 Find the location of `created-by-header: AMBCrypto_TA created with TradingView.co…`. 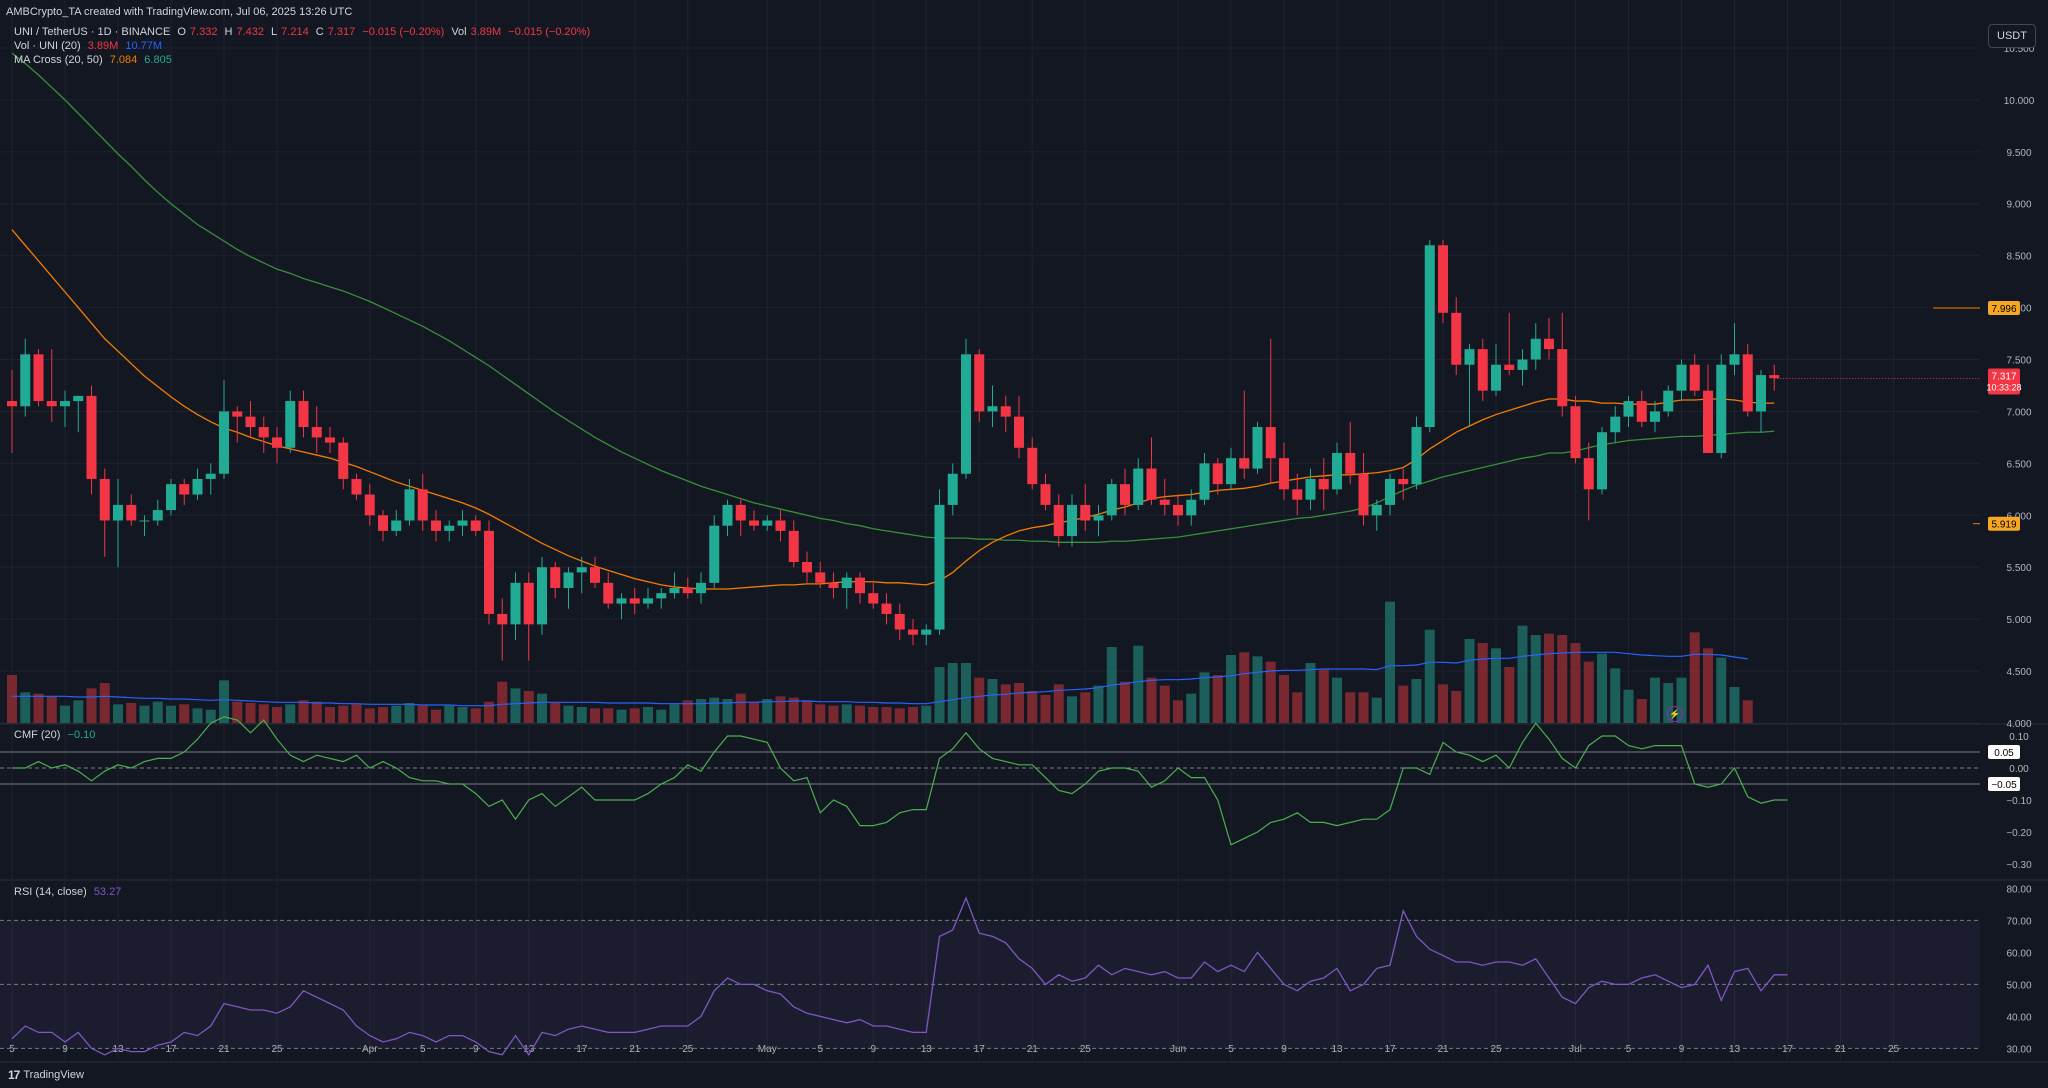

created-by-header: AMBCrypto_TA created with TradingView.co… is located at coordinates (179, 12).